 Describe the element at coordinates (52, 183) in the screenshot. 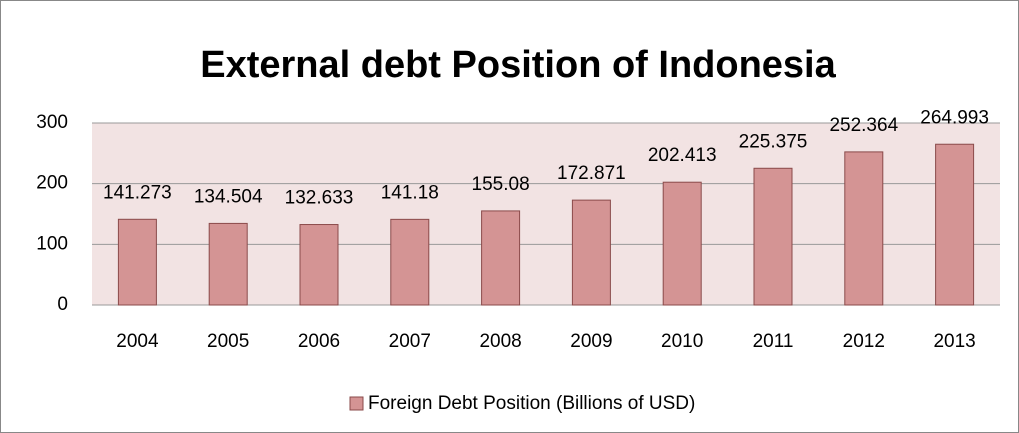

I see `y-tick-label: 200` at that location.